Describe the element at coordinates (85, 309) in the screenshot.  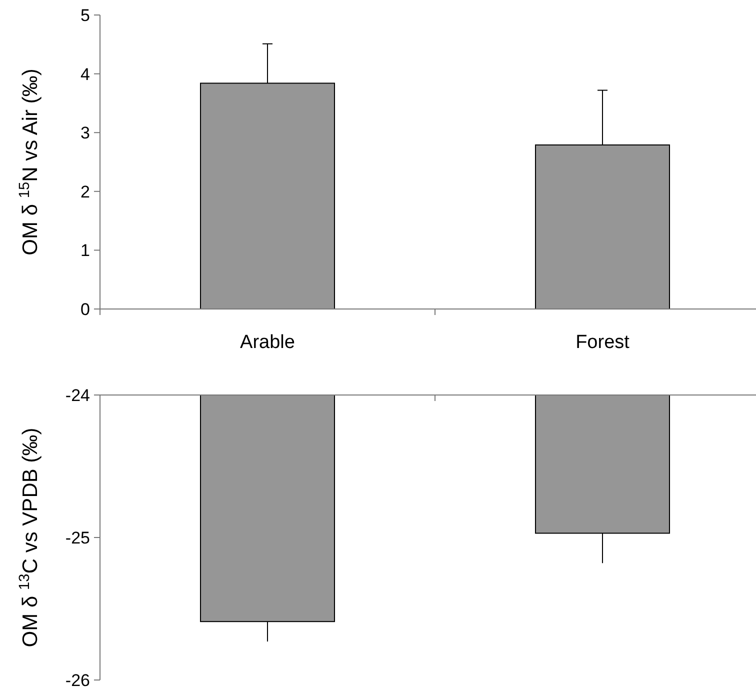
I see `y-tick-label: 0` at that location.